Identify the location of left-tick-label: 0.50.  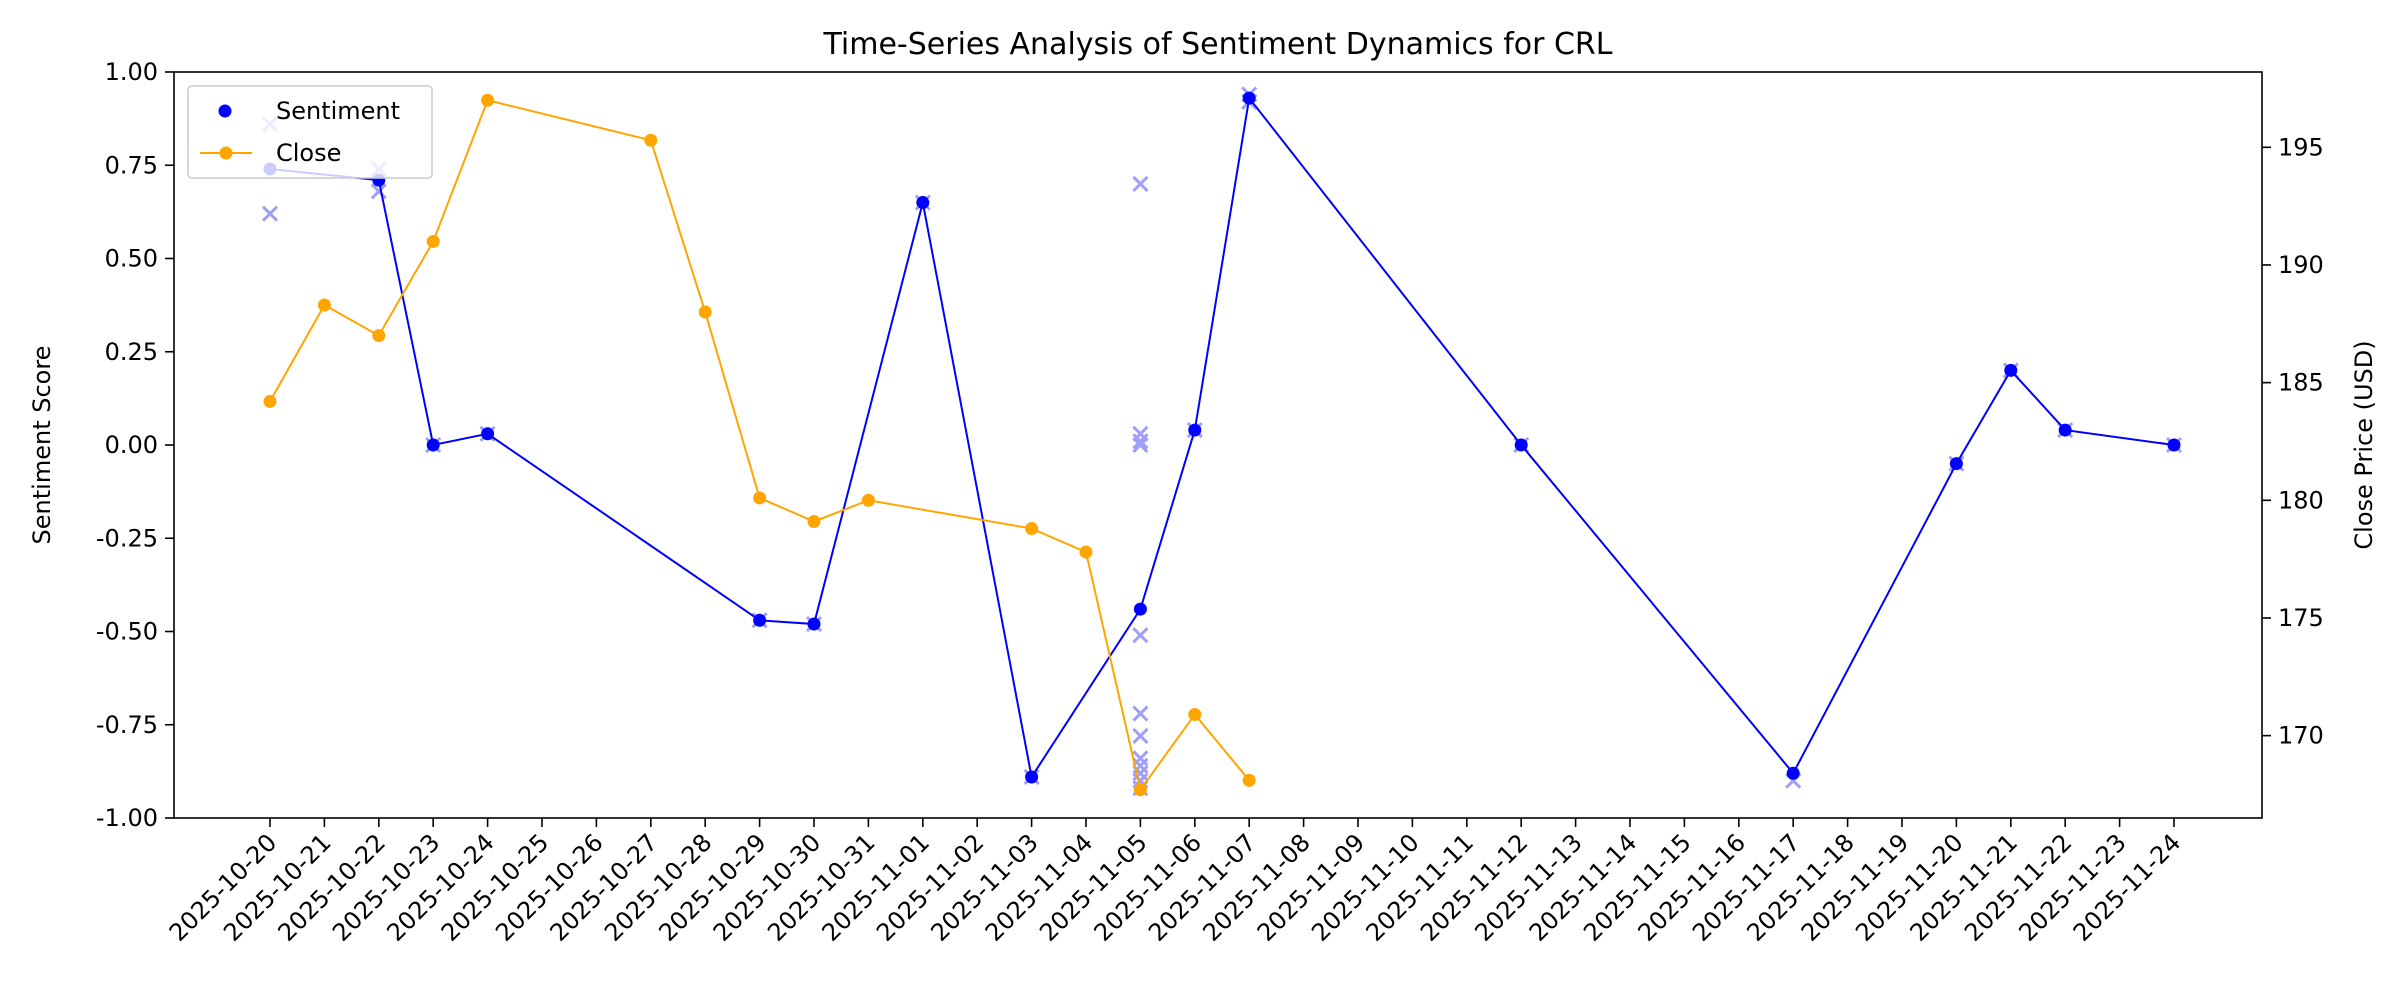
(131, 259).